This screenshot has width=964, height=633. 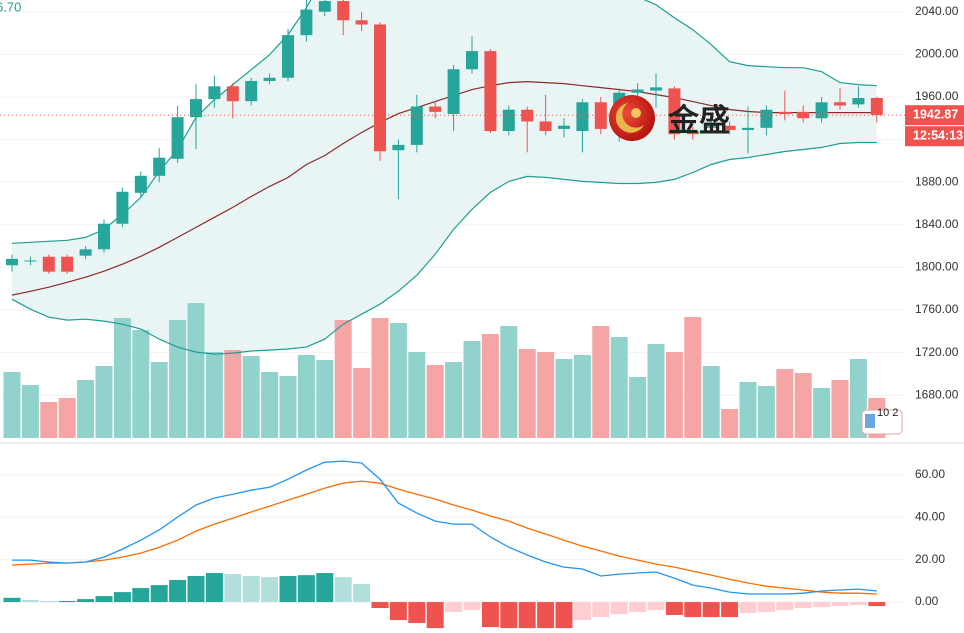 I want to click on logo-swirl, so click(x=629, y=118).